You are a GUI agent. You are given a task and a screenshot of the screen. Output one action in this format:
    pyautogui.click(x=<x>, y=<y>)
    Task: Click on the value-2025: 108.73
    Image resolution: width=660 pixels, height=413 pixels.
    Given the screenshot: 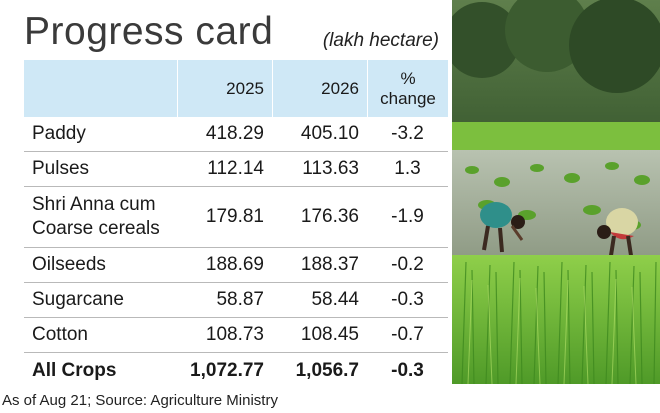 What is the action you would take?
    pyautogui.click(x=234, y=334)
    